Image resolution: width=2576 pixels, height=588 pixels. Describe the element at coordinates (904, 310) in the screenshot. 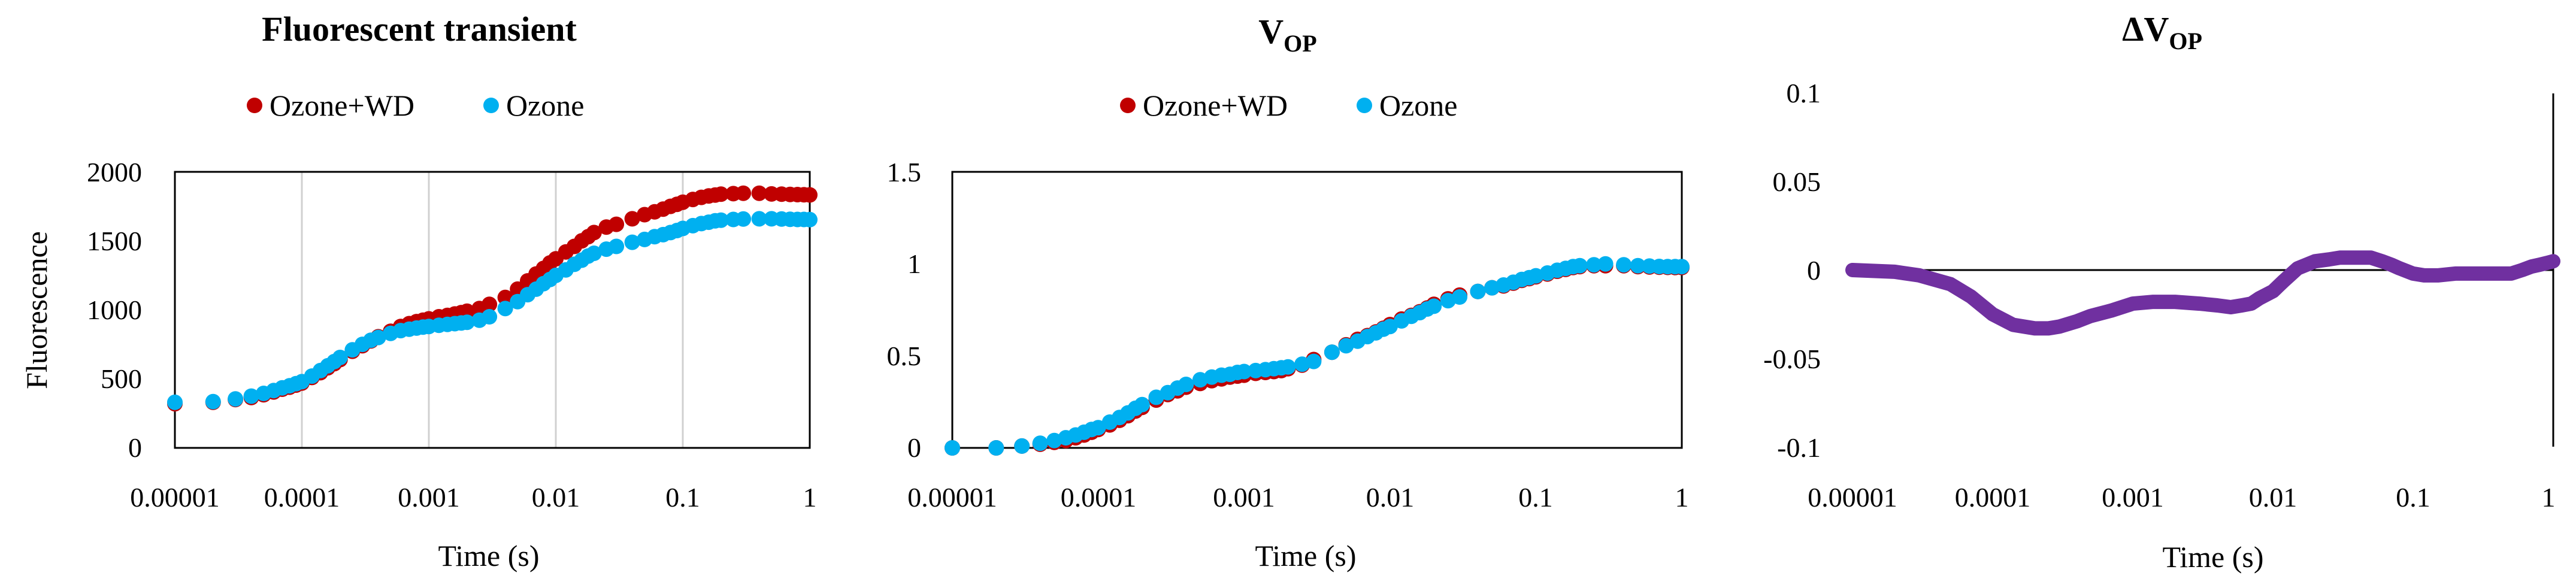

I see `y-ticks: 0 0.5 1 1.5` at that location.